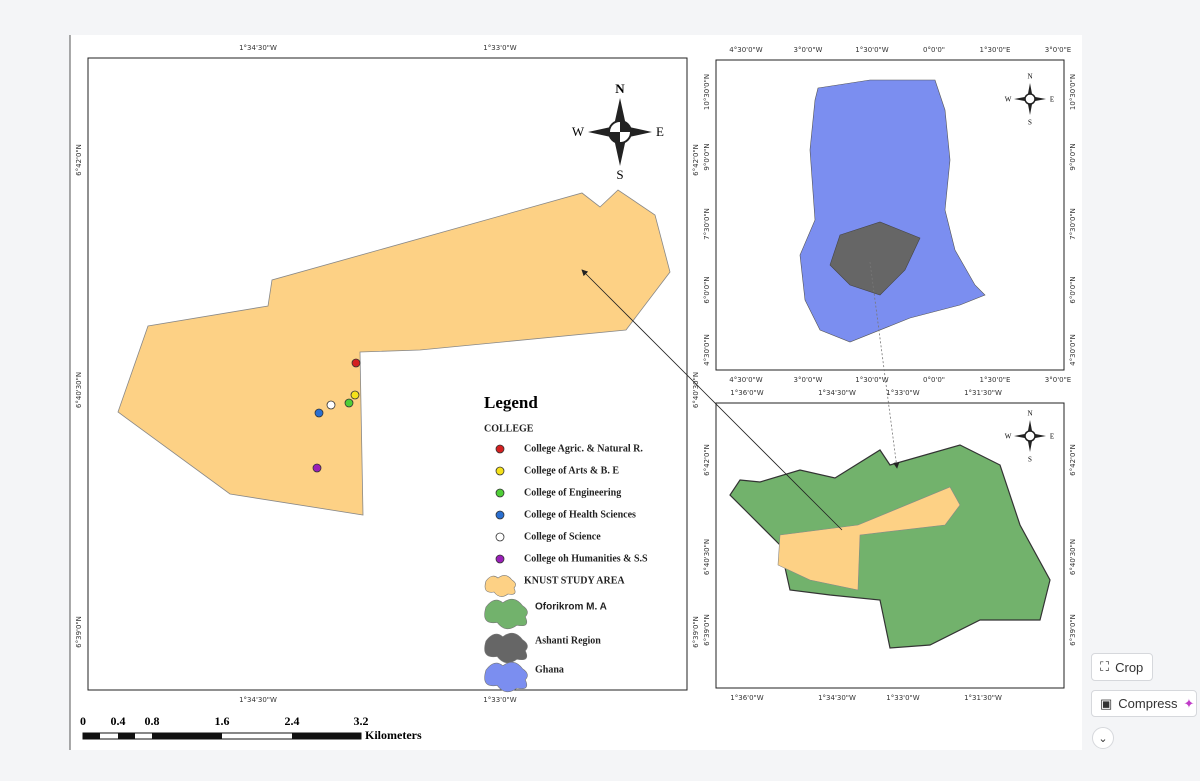 The image size is (1200, 781). Describe the element at coordinates (222, 736) in the screenshot. I see `scale-bar` at that location.